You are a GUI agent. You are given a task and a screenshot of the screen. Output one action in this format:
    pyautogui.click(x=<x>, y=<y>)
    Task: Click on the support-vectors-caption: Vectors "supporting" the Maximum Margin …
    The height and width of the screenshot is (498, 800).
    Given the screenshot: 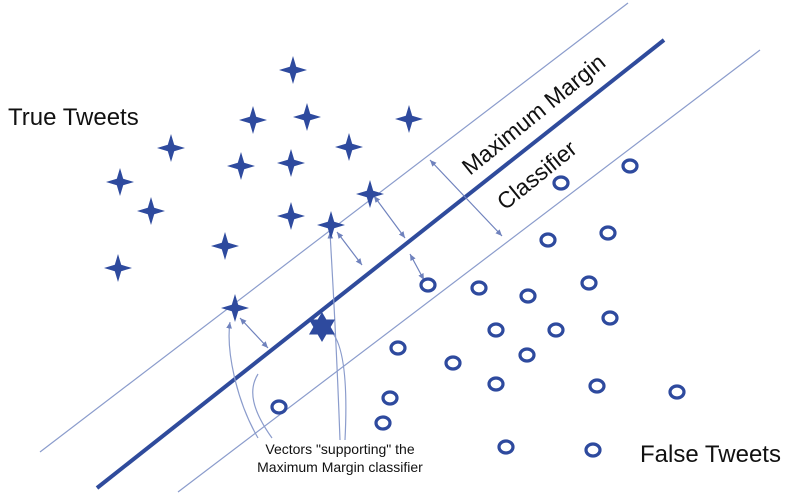 What is the action you would take?
    pyautogui.click(x=340, y=458)
    